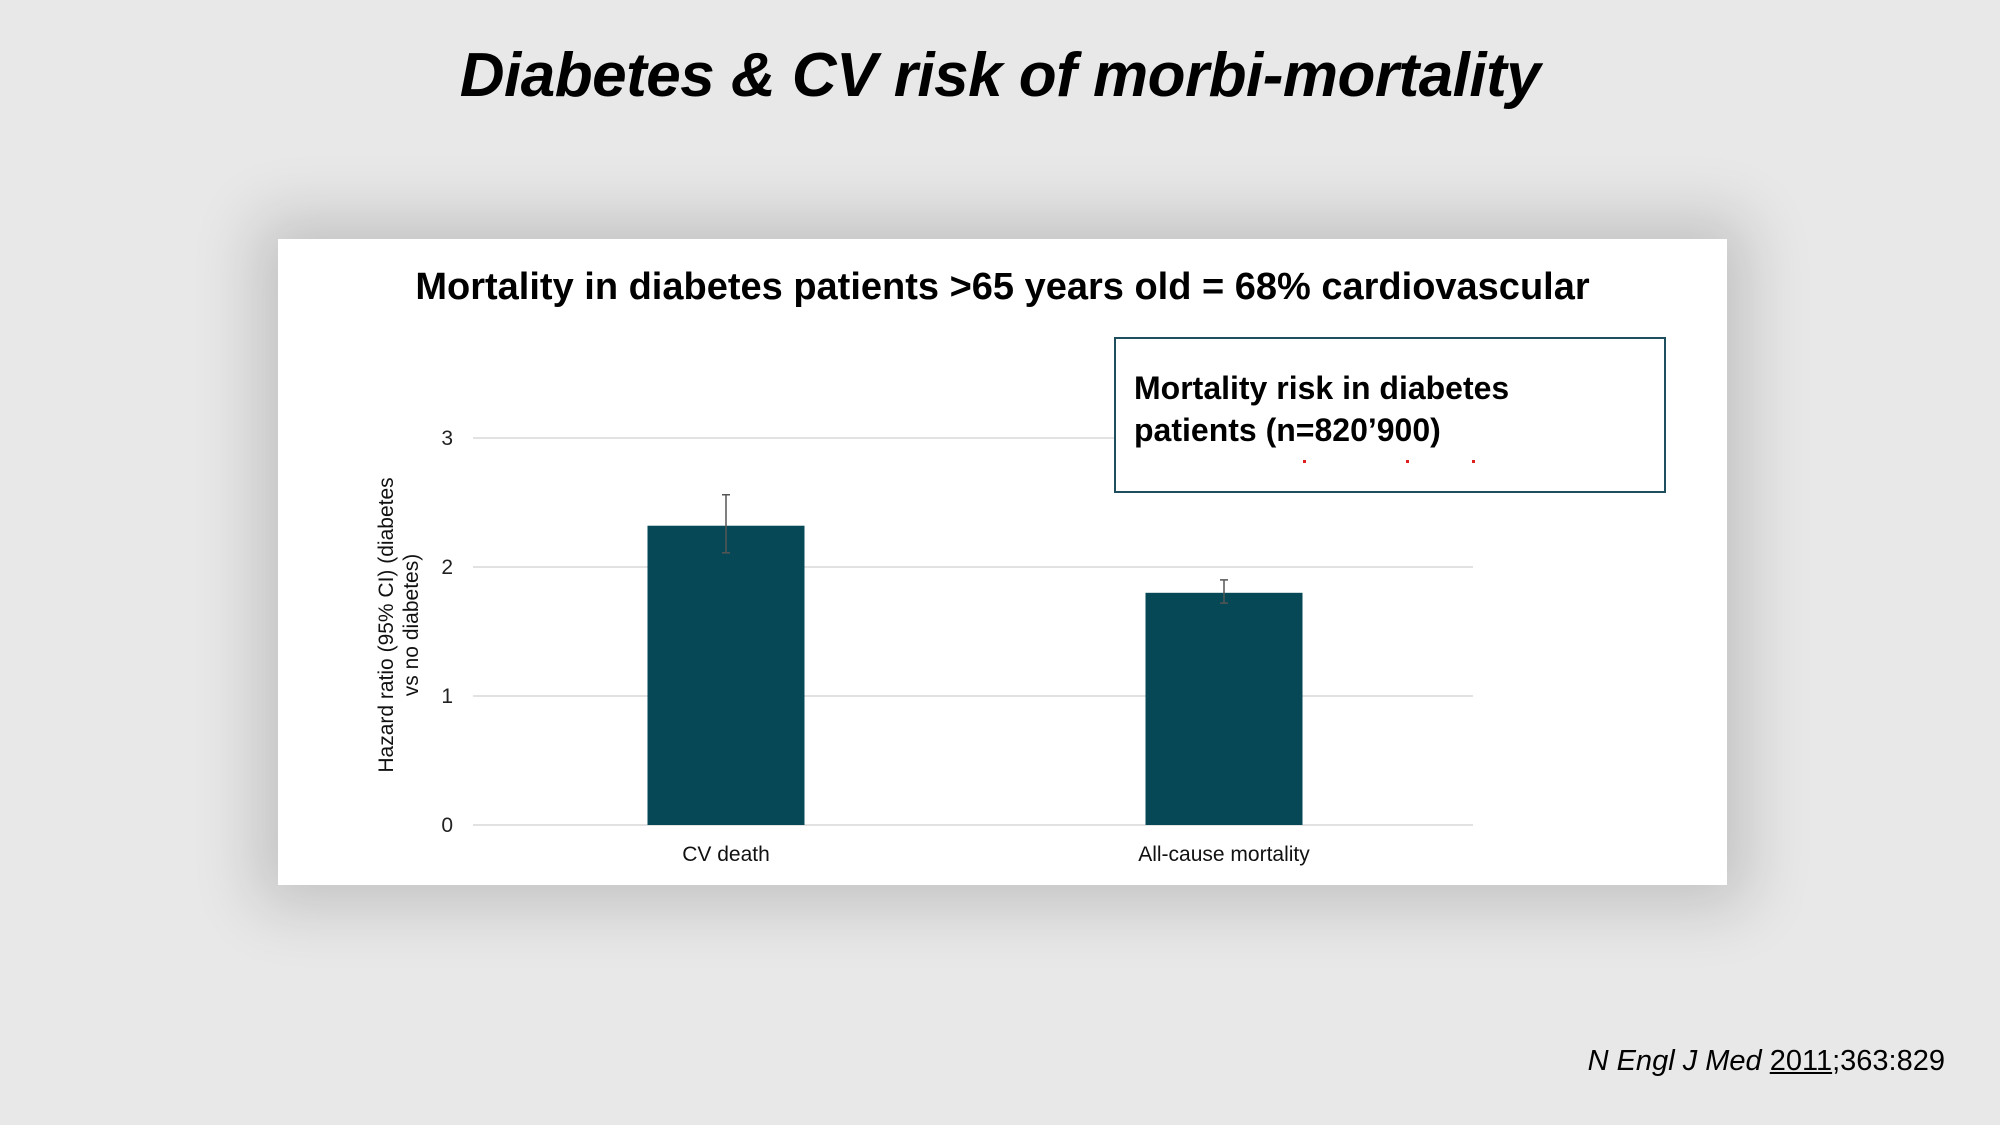 The width and height of the screenshot is (2000, 1125). What do you see at coordinates (1000, 75) in the screenshot?
I see `slide-title: Diabetes & CV risk of morbi-mortality` at bounding box center [1000, 75].